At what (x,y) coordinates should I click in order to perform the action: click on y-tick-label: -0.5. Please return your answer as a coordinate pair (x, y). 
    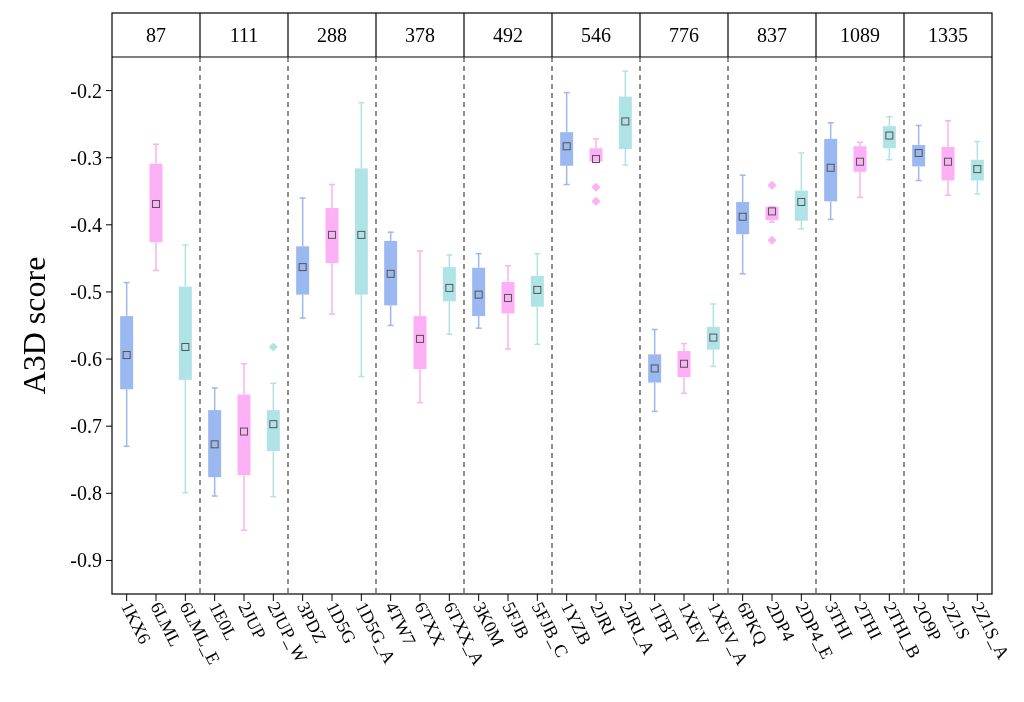
    Looking at the image, I should click on (86, 291).